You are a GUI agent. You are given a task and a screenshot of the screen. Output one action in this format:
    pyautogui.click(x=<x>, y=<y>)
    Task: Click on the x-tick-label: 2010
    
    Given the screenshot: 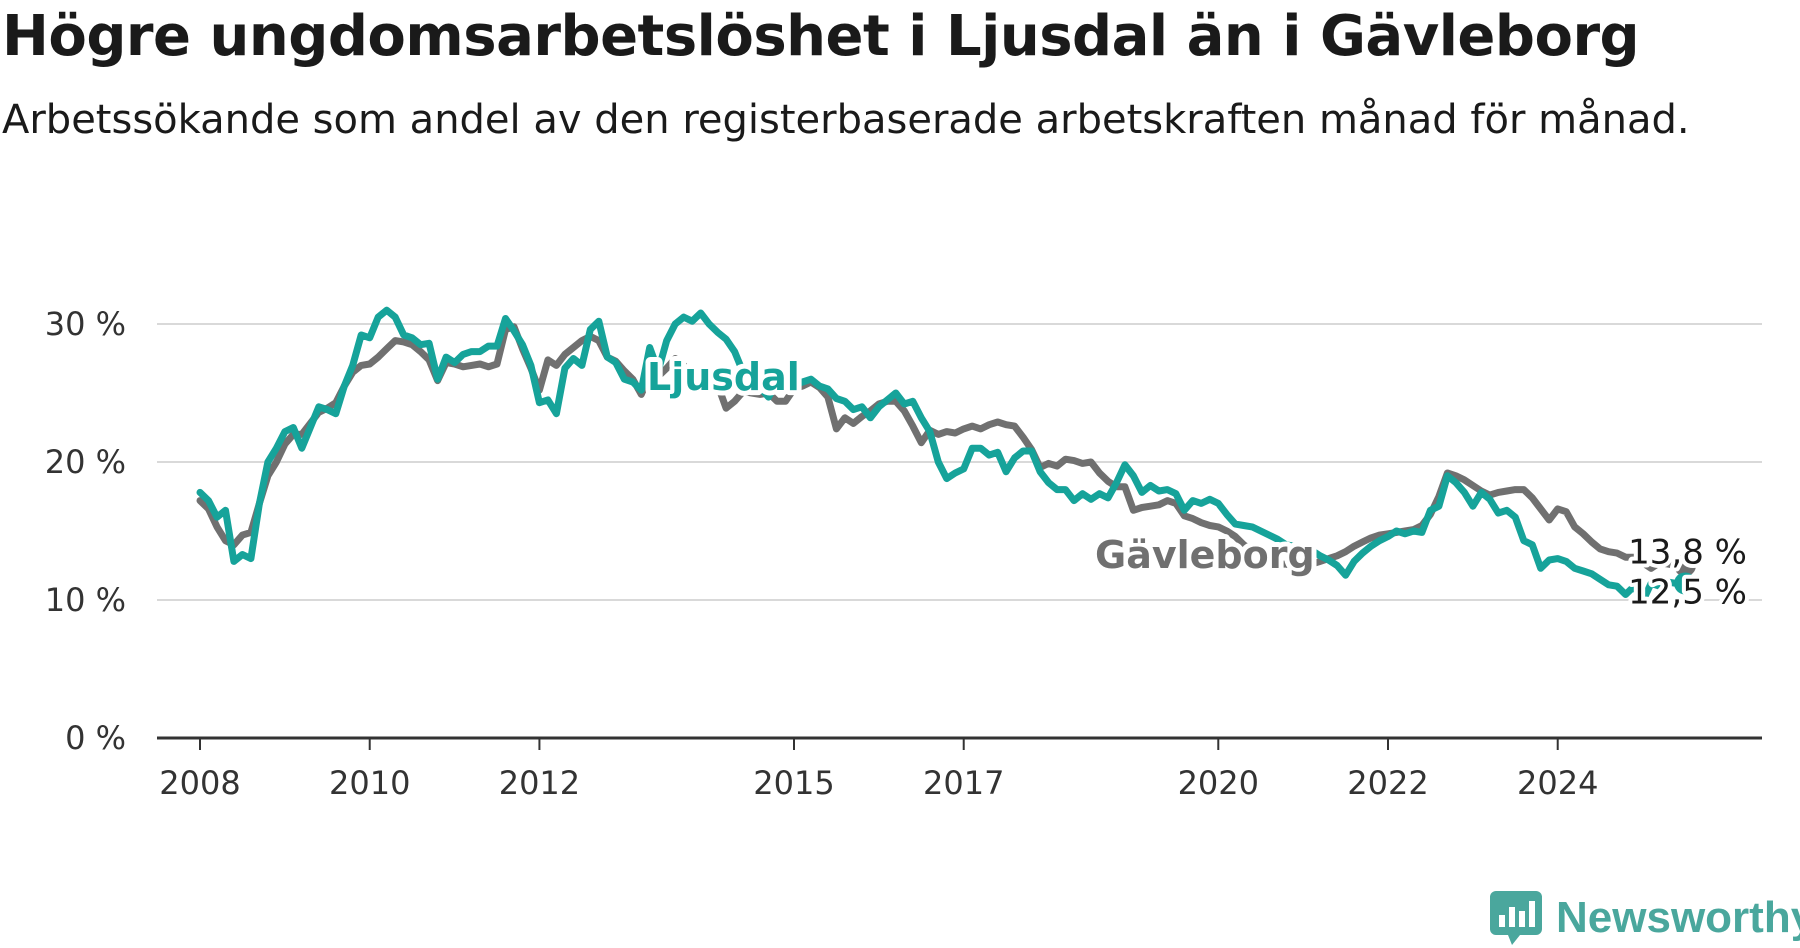 What is the action you would take?
    pyautogui.click(x=369, y=783)
    